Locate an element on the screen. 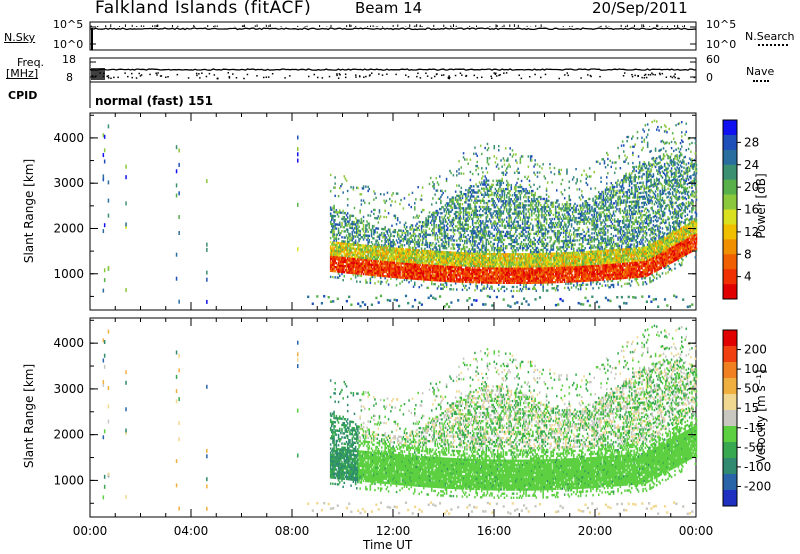 The width and height of the screenshot is (800, 554). freq-early-block is located at coordinates (98, 74).